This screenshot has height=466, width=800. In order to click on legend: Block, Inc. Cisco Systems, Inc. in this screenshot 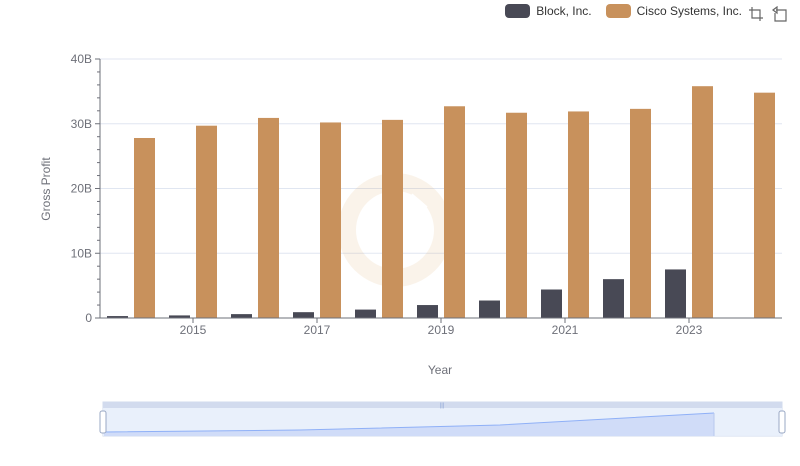, I will do `click(623, 11)`.